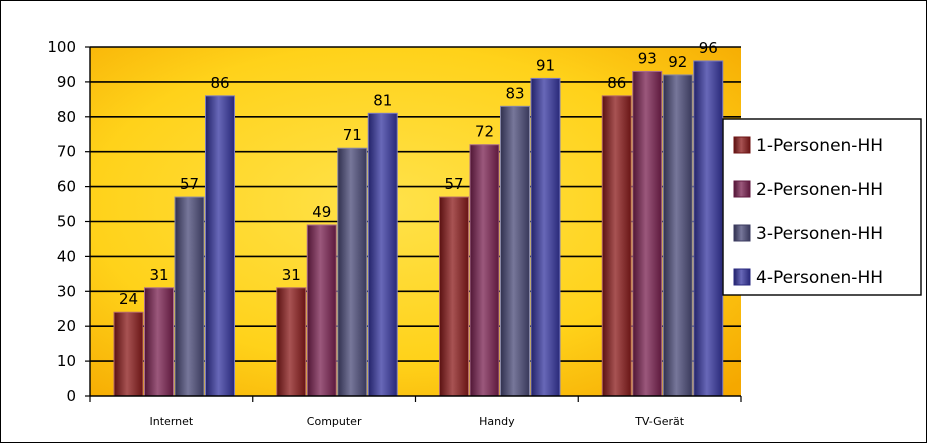 This screenshot has height=444, width=927. What do you see at coordinates (321, 212) in the screenshot?
I see `data-label: 49` at bounding box center [321, 212].